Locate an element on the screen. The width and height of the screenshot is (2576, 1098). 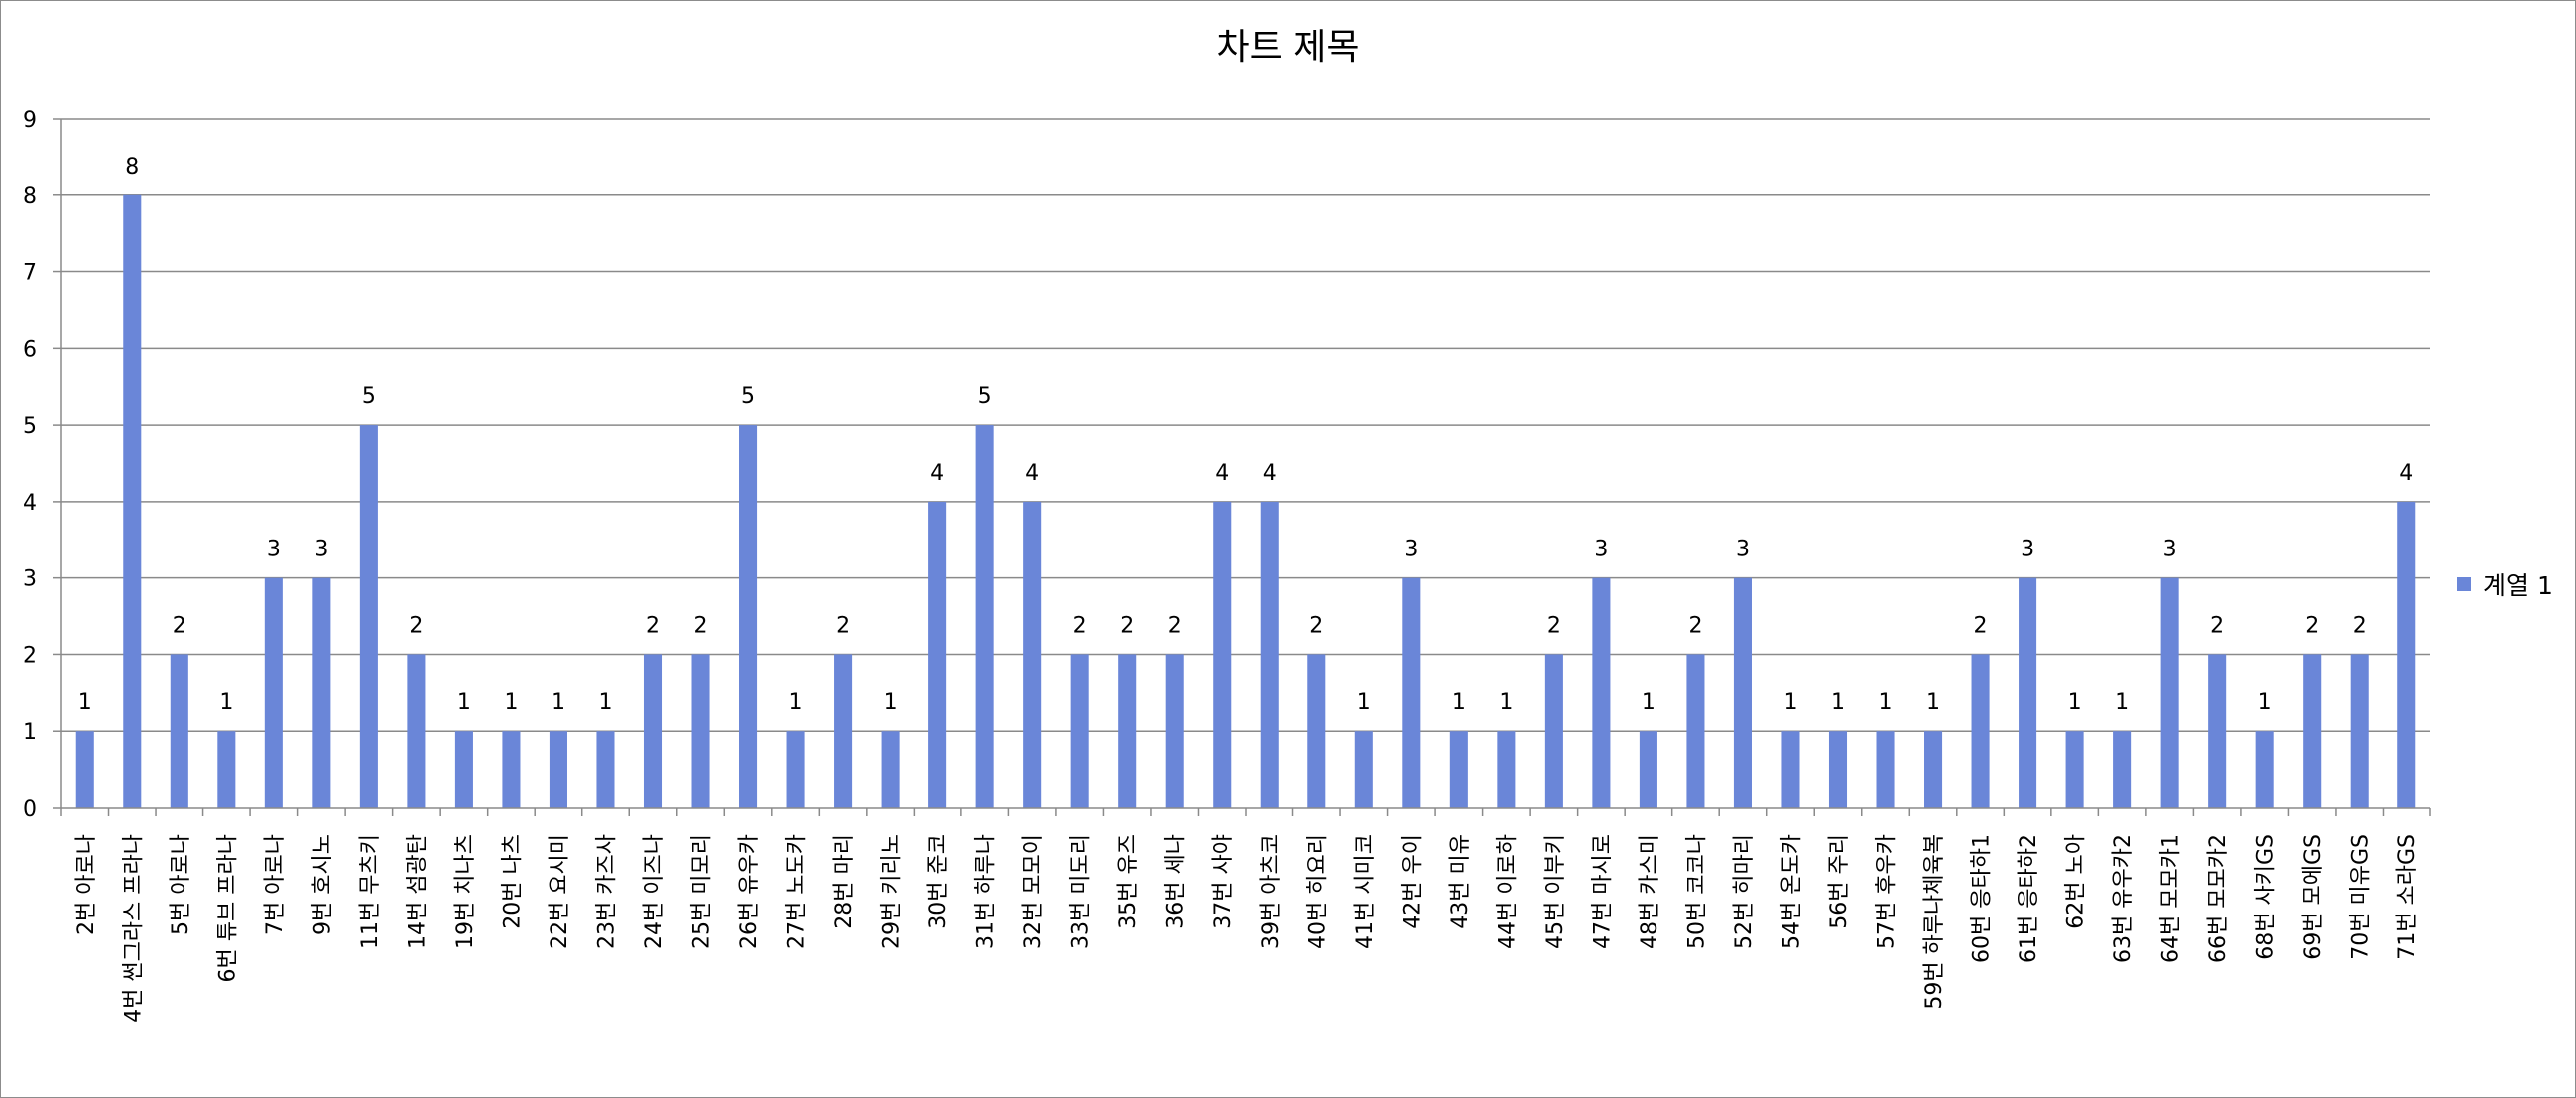
category-label: 29번 키리노 is located at coordinates (892, 891).